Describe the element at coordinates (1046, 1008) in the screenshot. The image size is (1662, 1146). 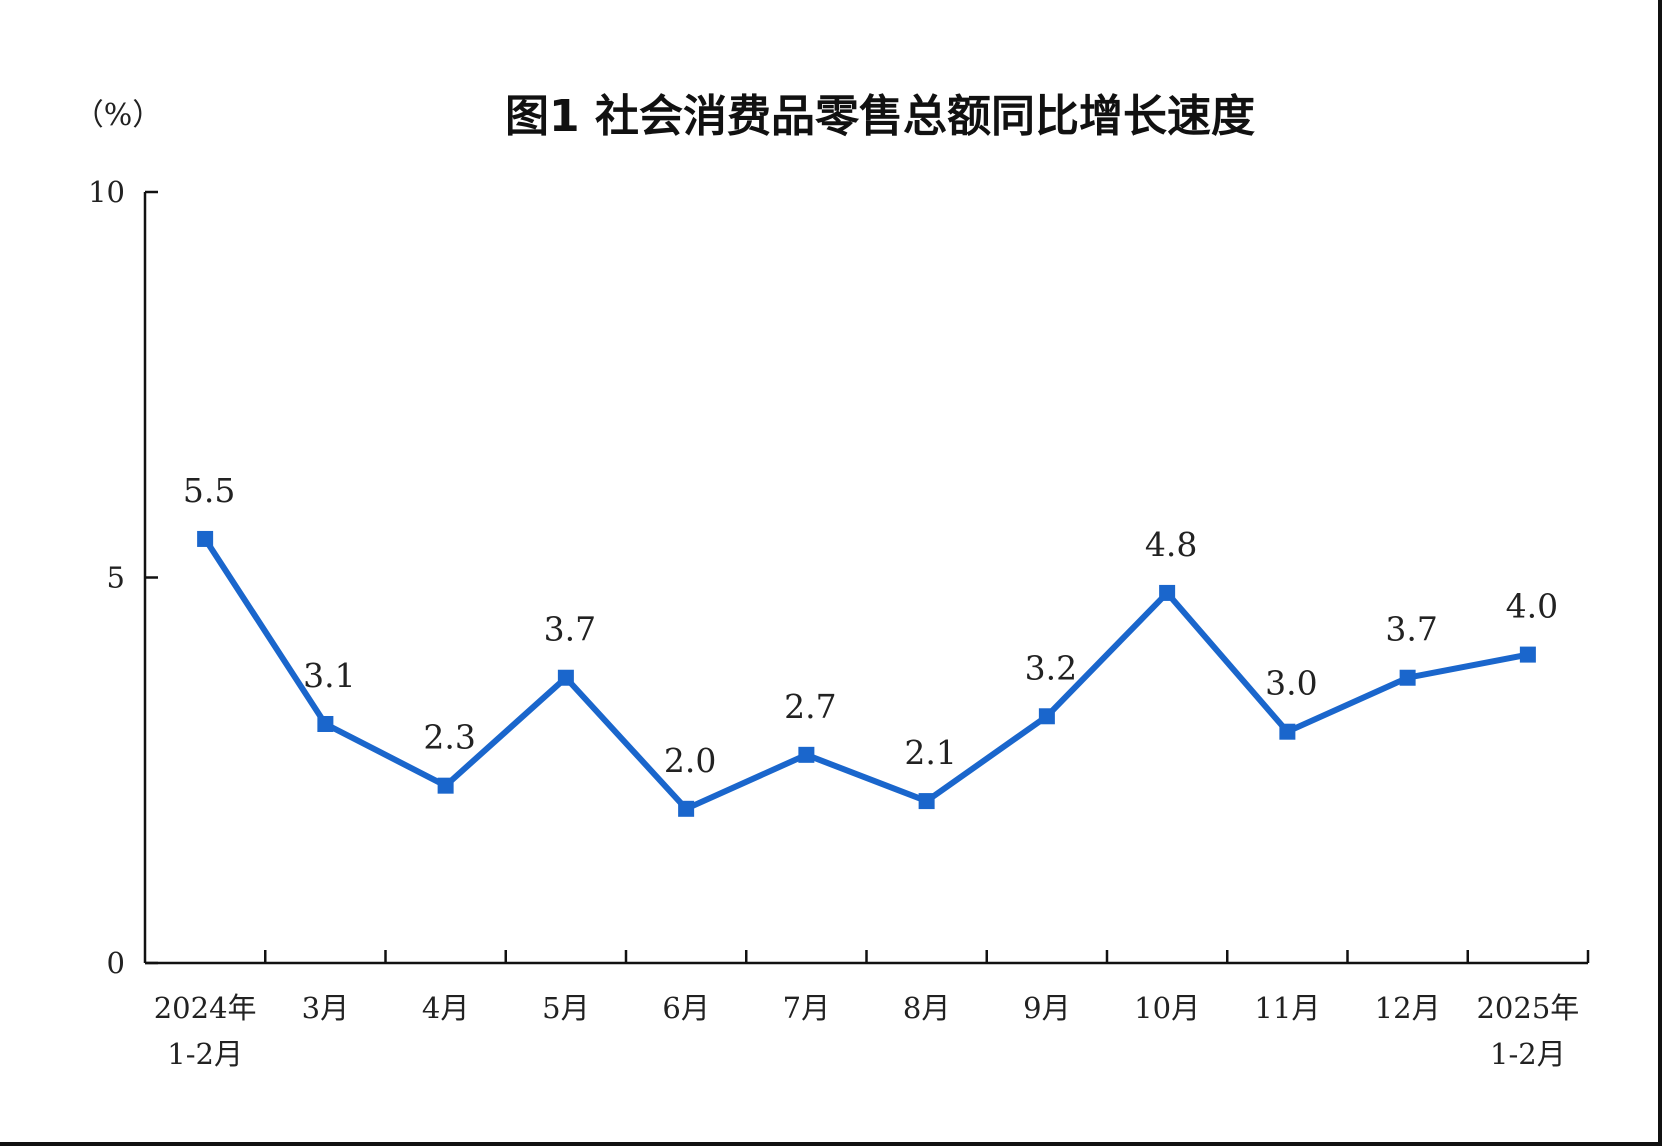
I see `x-tick-label: 9月` at that location.